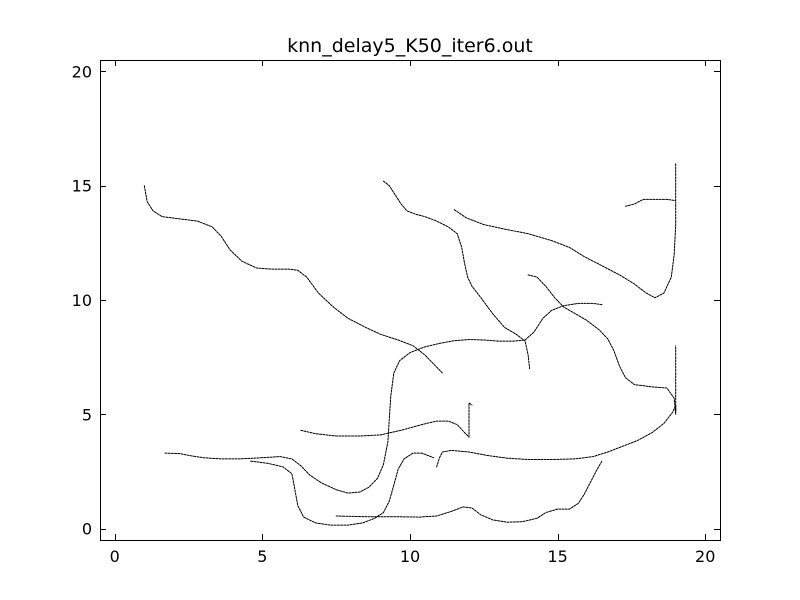 This screenshot has height=600, width=800. What do you see at coordinates (115, 556) in the screenshot?
I see `x-tick-label: 0` at bounding box center [115, 556].